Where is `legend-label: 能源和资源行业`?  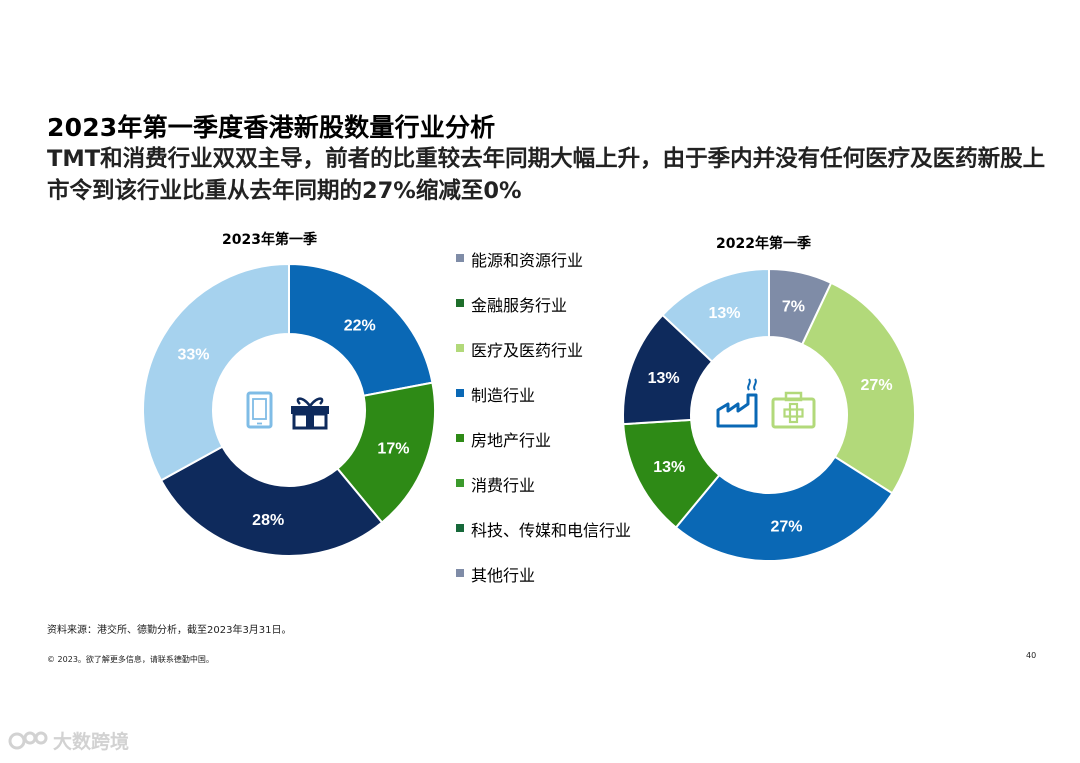 legend-label: 能源和资源行业 is located at coordinates (527, 260).